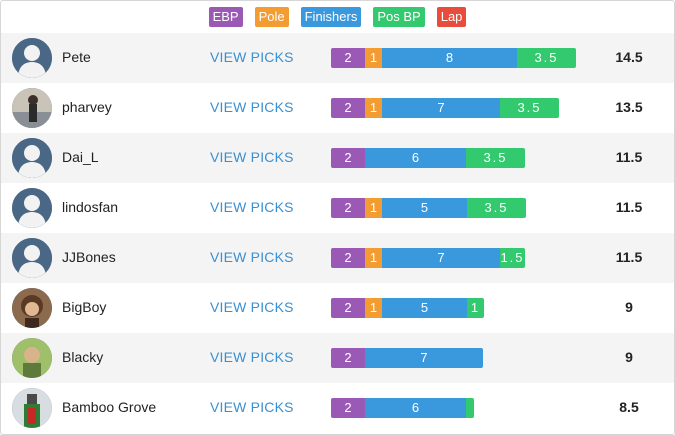 This screenshot has height=435, width=675. Describe the element at coordinates (89, 257) in the screenshot. I see `player-name: JJBones` at that location.